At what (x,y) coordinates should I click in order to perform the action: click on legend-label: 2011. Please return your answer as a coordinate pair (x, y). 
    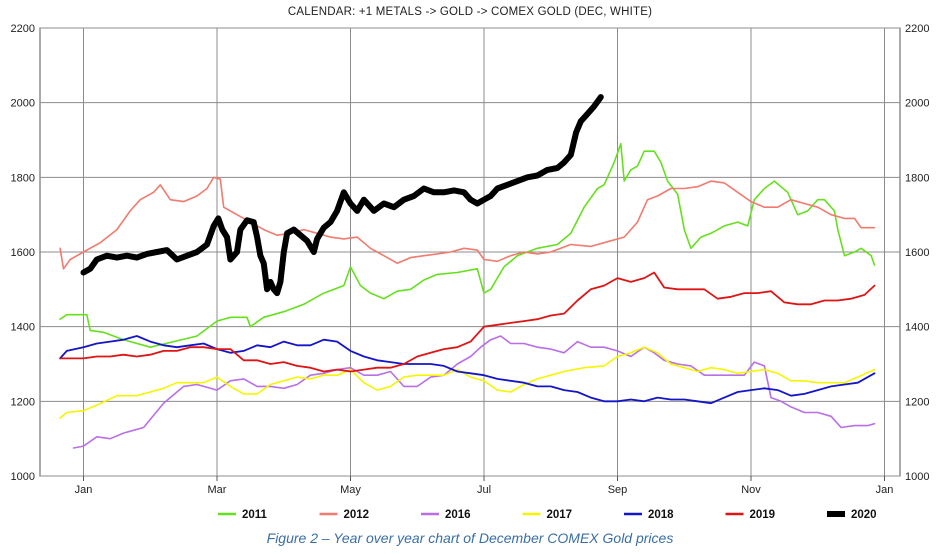
    Looking at the image, I should click on (255, 515).